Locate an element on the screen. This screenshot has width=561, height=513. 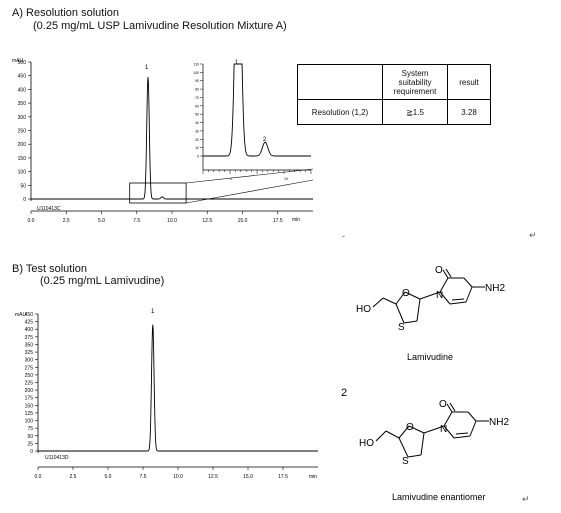
table-row: Resolution (1,2) ≧1.5 3.28 is located at coordinates (394, 112).